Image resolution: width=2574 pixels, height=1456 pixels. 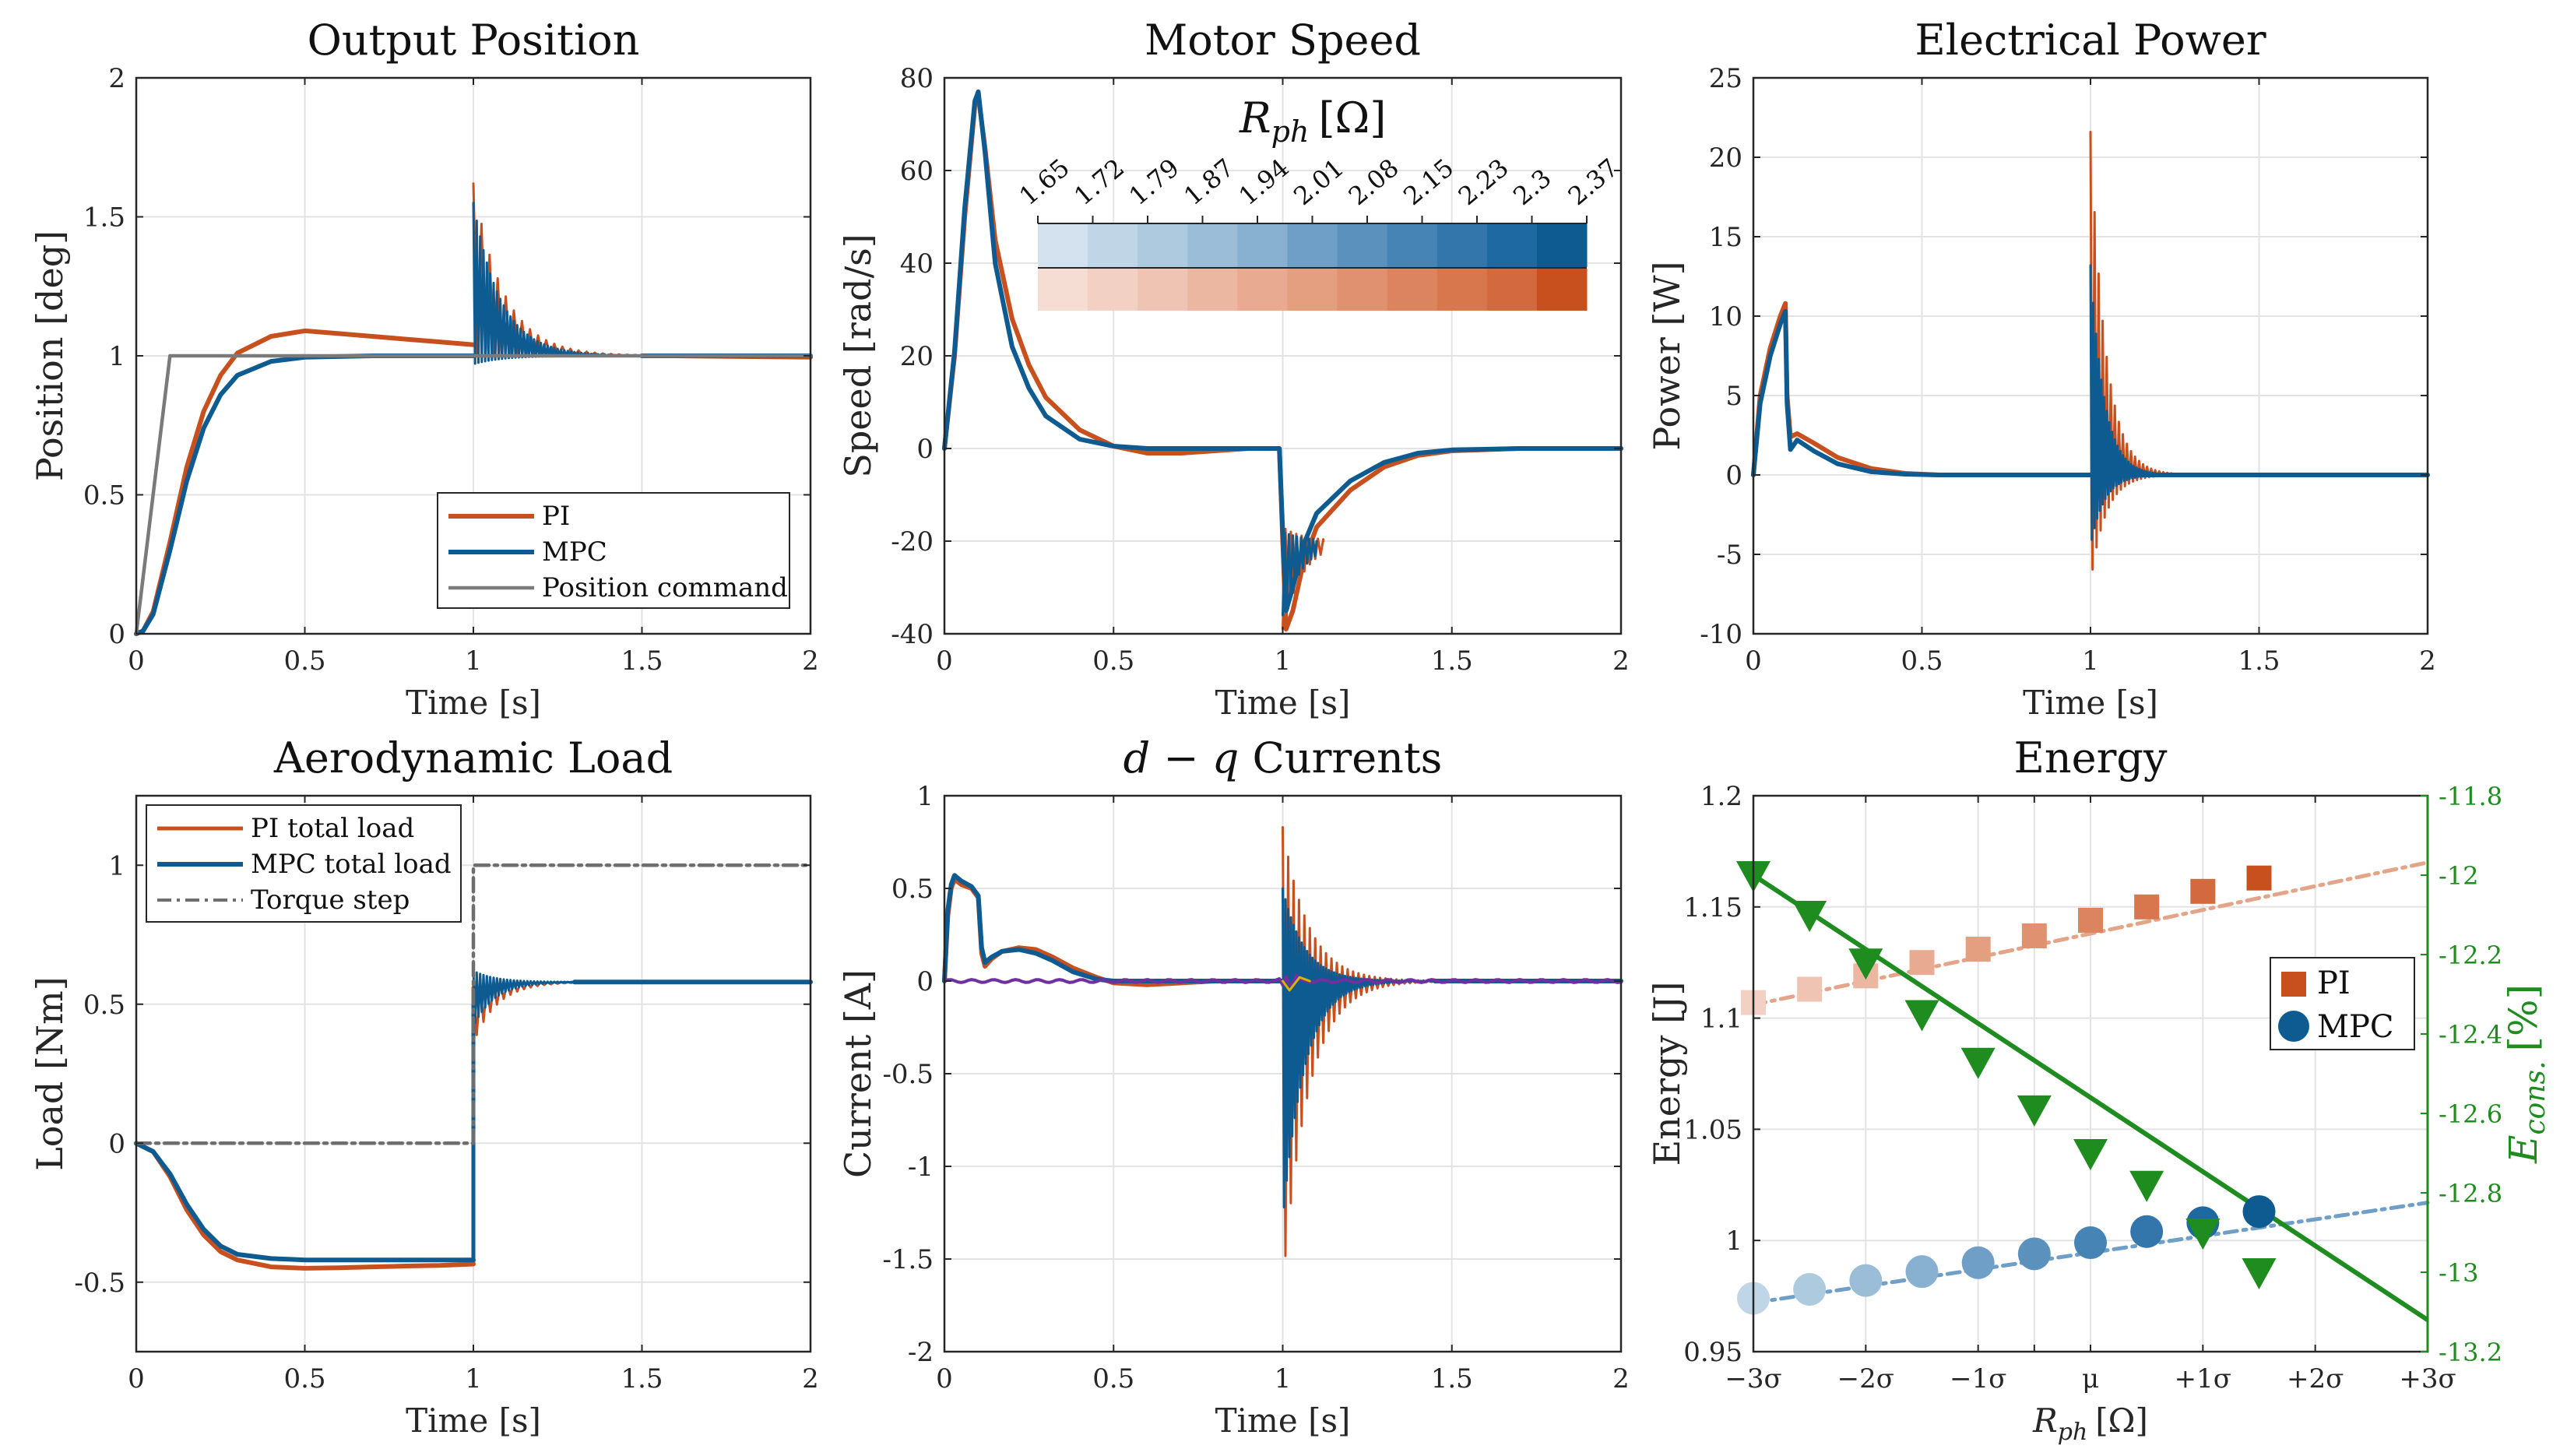 What do you see at coordinates (2090, 1423) in the screenshot?
I see `x-axis-label: Rph [Ω]` at bounding box center [2090, 1423].